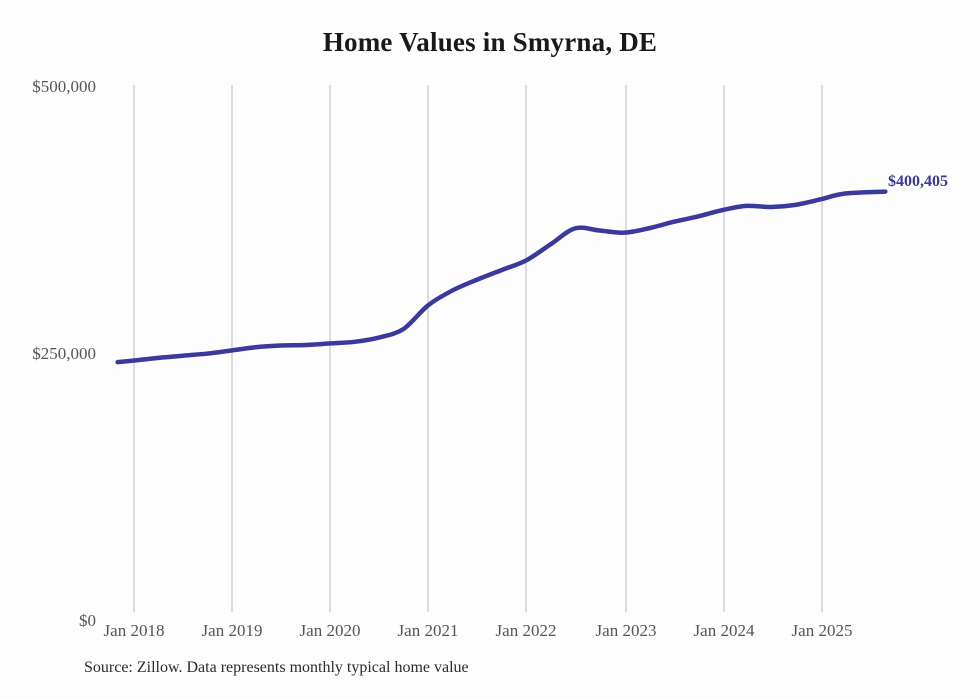  What do you see at coordinates (64, 86) in the screenshot?
I see `y-tick-label-500k: $500,000` at bounding box center [64, 86].